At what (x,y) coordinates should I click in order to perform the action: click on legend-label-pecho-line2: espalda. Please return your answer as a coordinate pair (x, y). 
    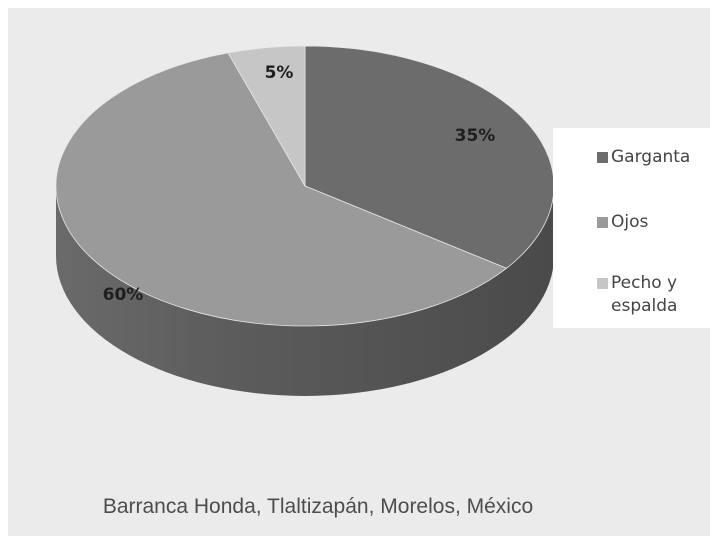
    Looking at the image, I should click on (644, 306).